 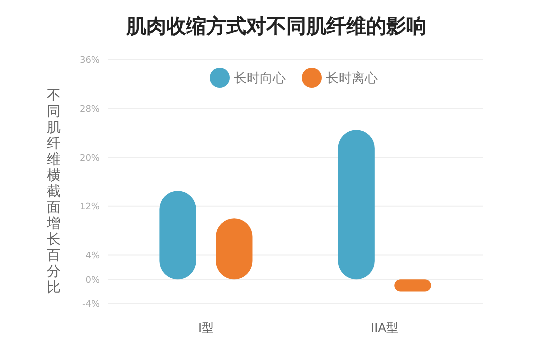 What do you see at coordinates (91, 305) in the screenshot?
I see `y-tick-label: -4%` at bounding box center [91, 305].